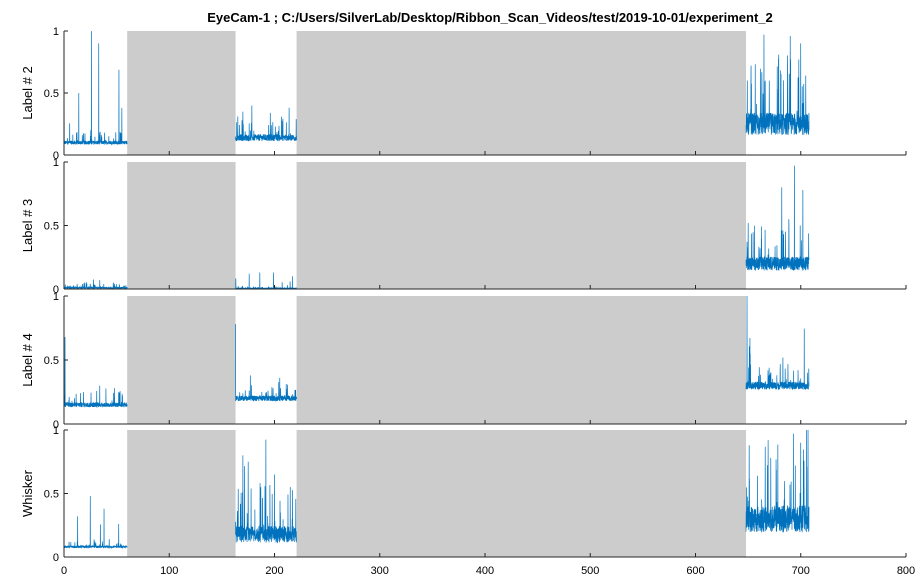  Describe the element at coordinates (590, 571) in the screenshot. I see `x-tick-label: 500` at that location.